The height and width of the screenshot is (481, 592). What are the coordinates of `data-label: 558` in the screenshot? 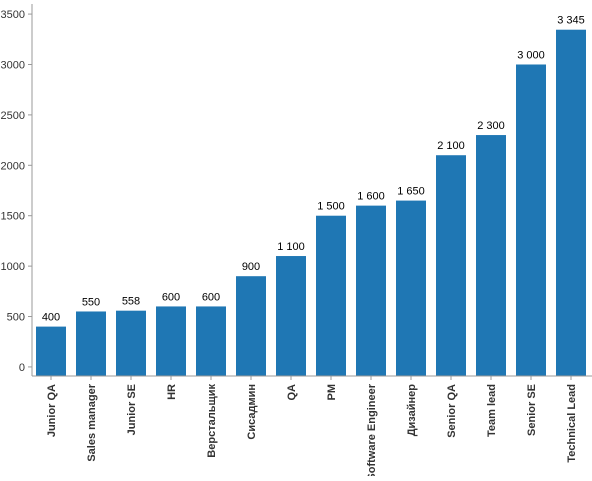 It's located at (131, 302).